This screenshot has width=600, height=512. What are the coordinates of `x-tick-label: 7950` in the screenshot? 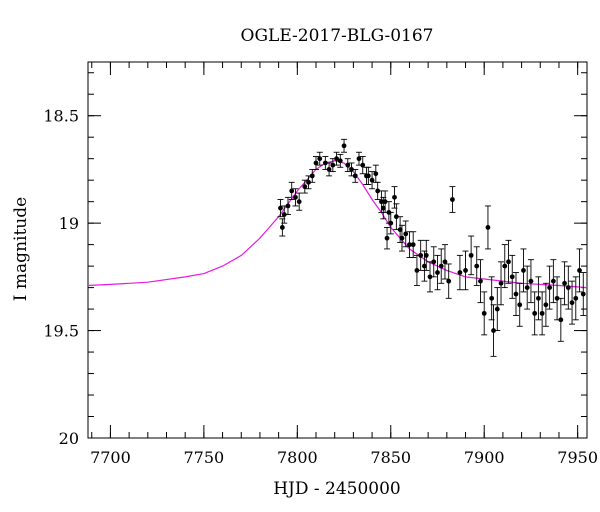 It's located at (577, 457).